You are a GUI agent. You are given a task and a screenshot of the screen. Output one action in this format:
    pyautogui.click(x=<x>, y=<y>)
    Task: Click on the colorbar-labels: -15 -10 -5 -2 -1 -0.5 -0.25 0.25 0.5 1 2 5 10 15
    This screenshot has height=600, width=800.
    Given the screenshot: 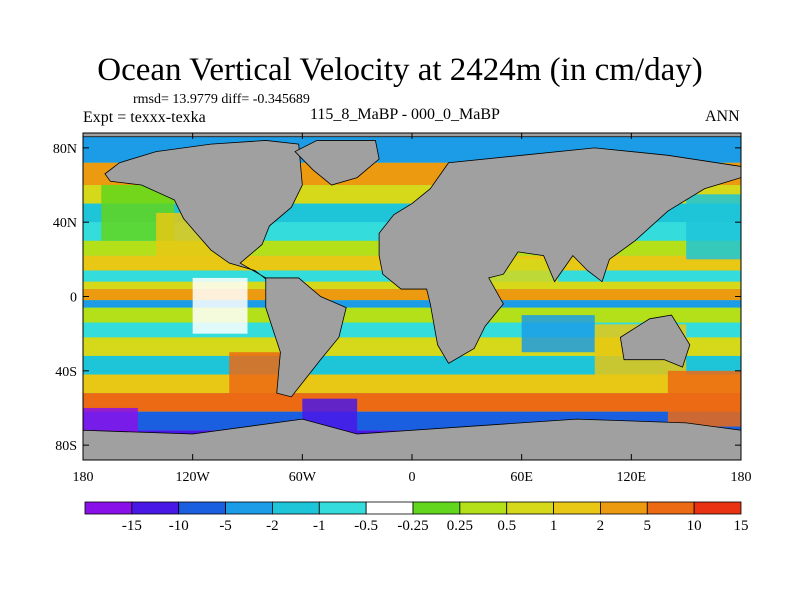 What is the action you would take?
    pyautogui.click(x=435, y=526)
    